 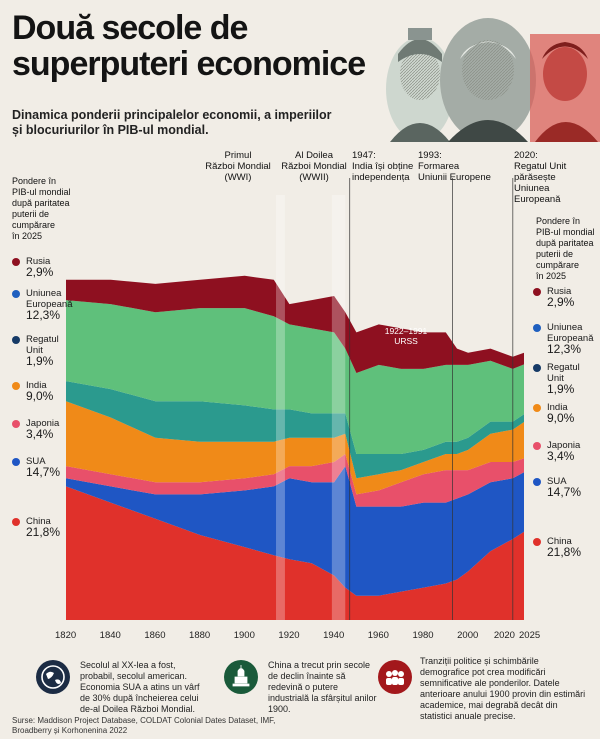 I want to click on portraits-illustration, so click(x=493, y=80).